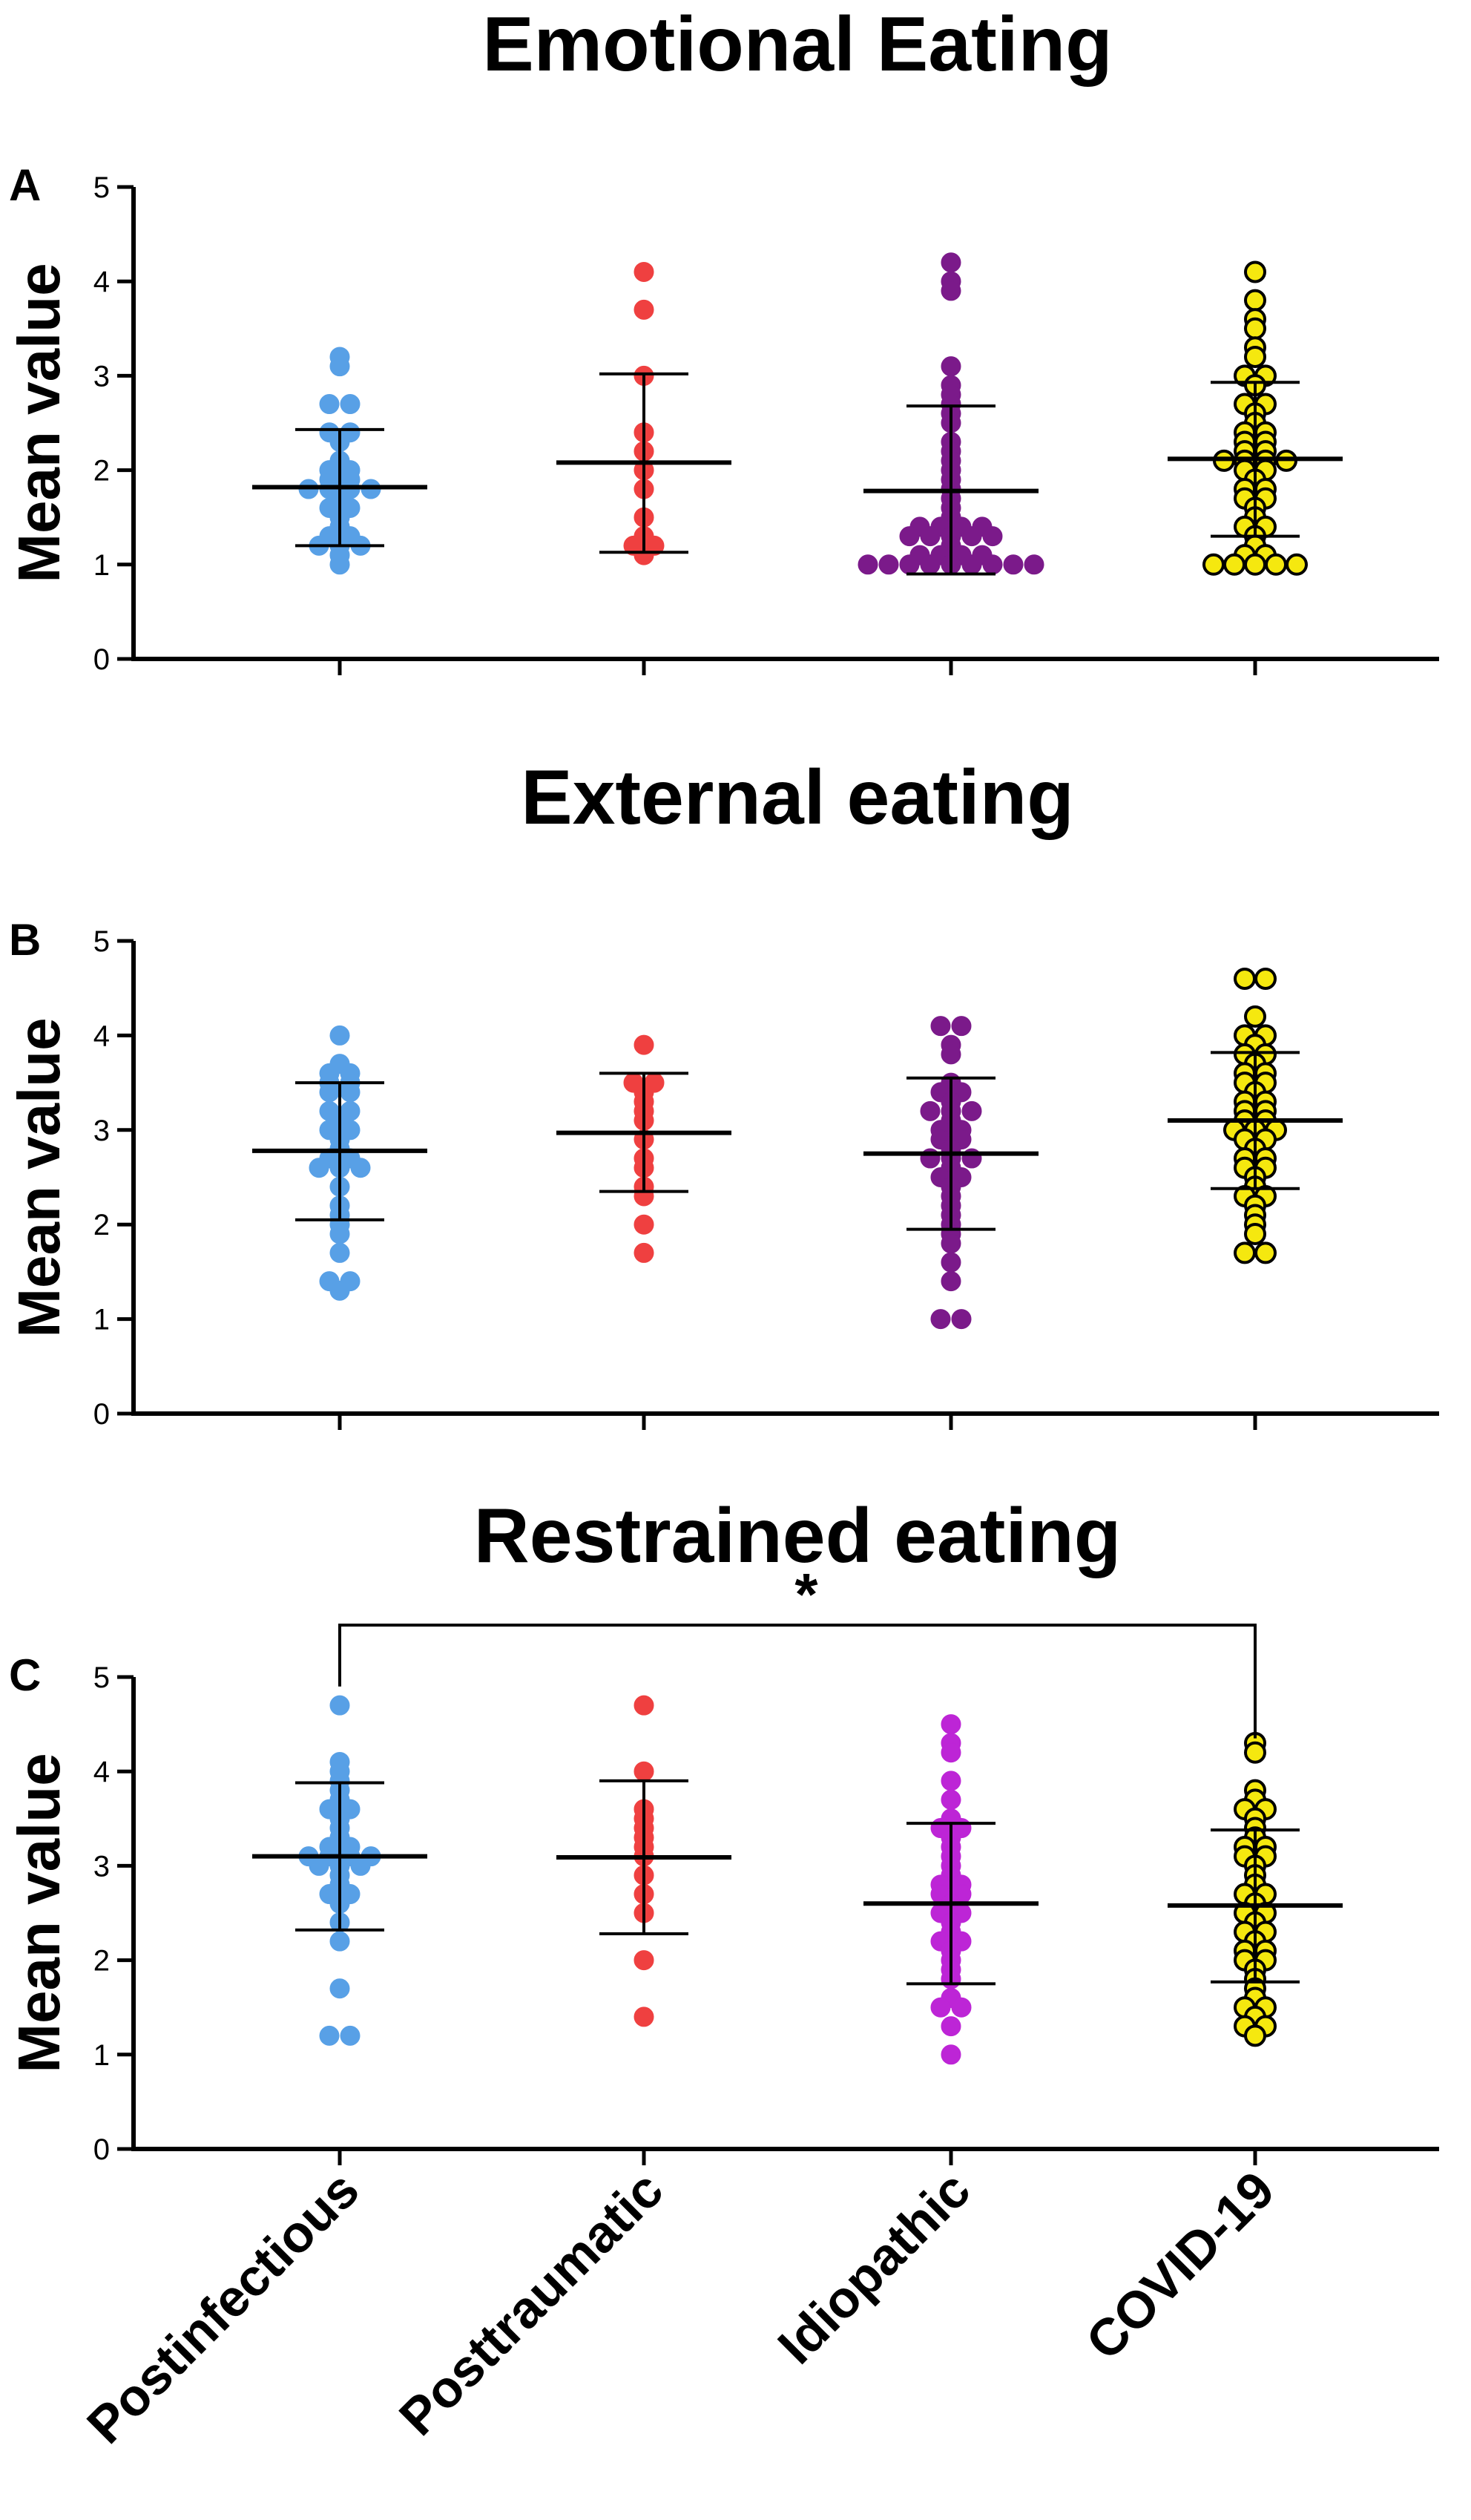  Describe the element at coordinates (531, 2303) in the screenshot. I see `x-category-label: Posttraumatic` at that location.